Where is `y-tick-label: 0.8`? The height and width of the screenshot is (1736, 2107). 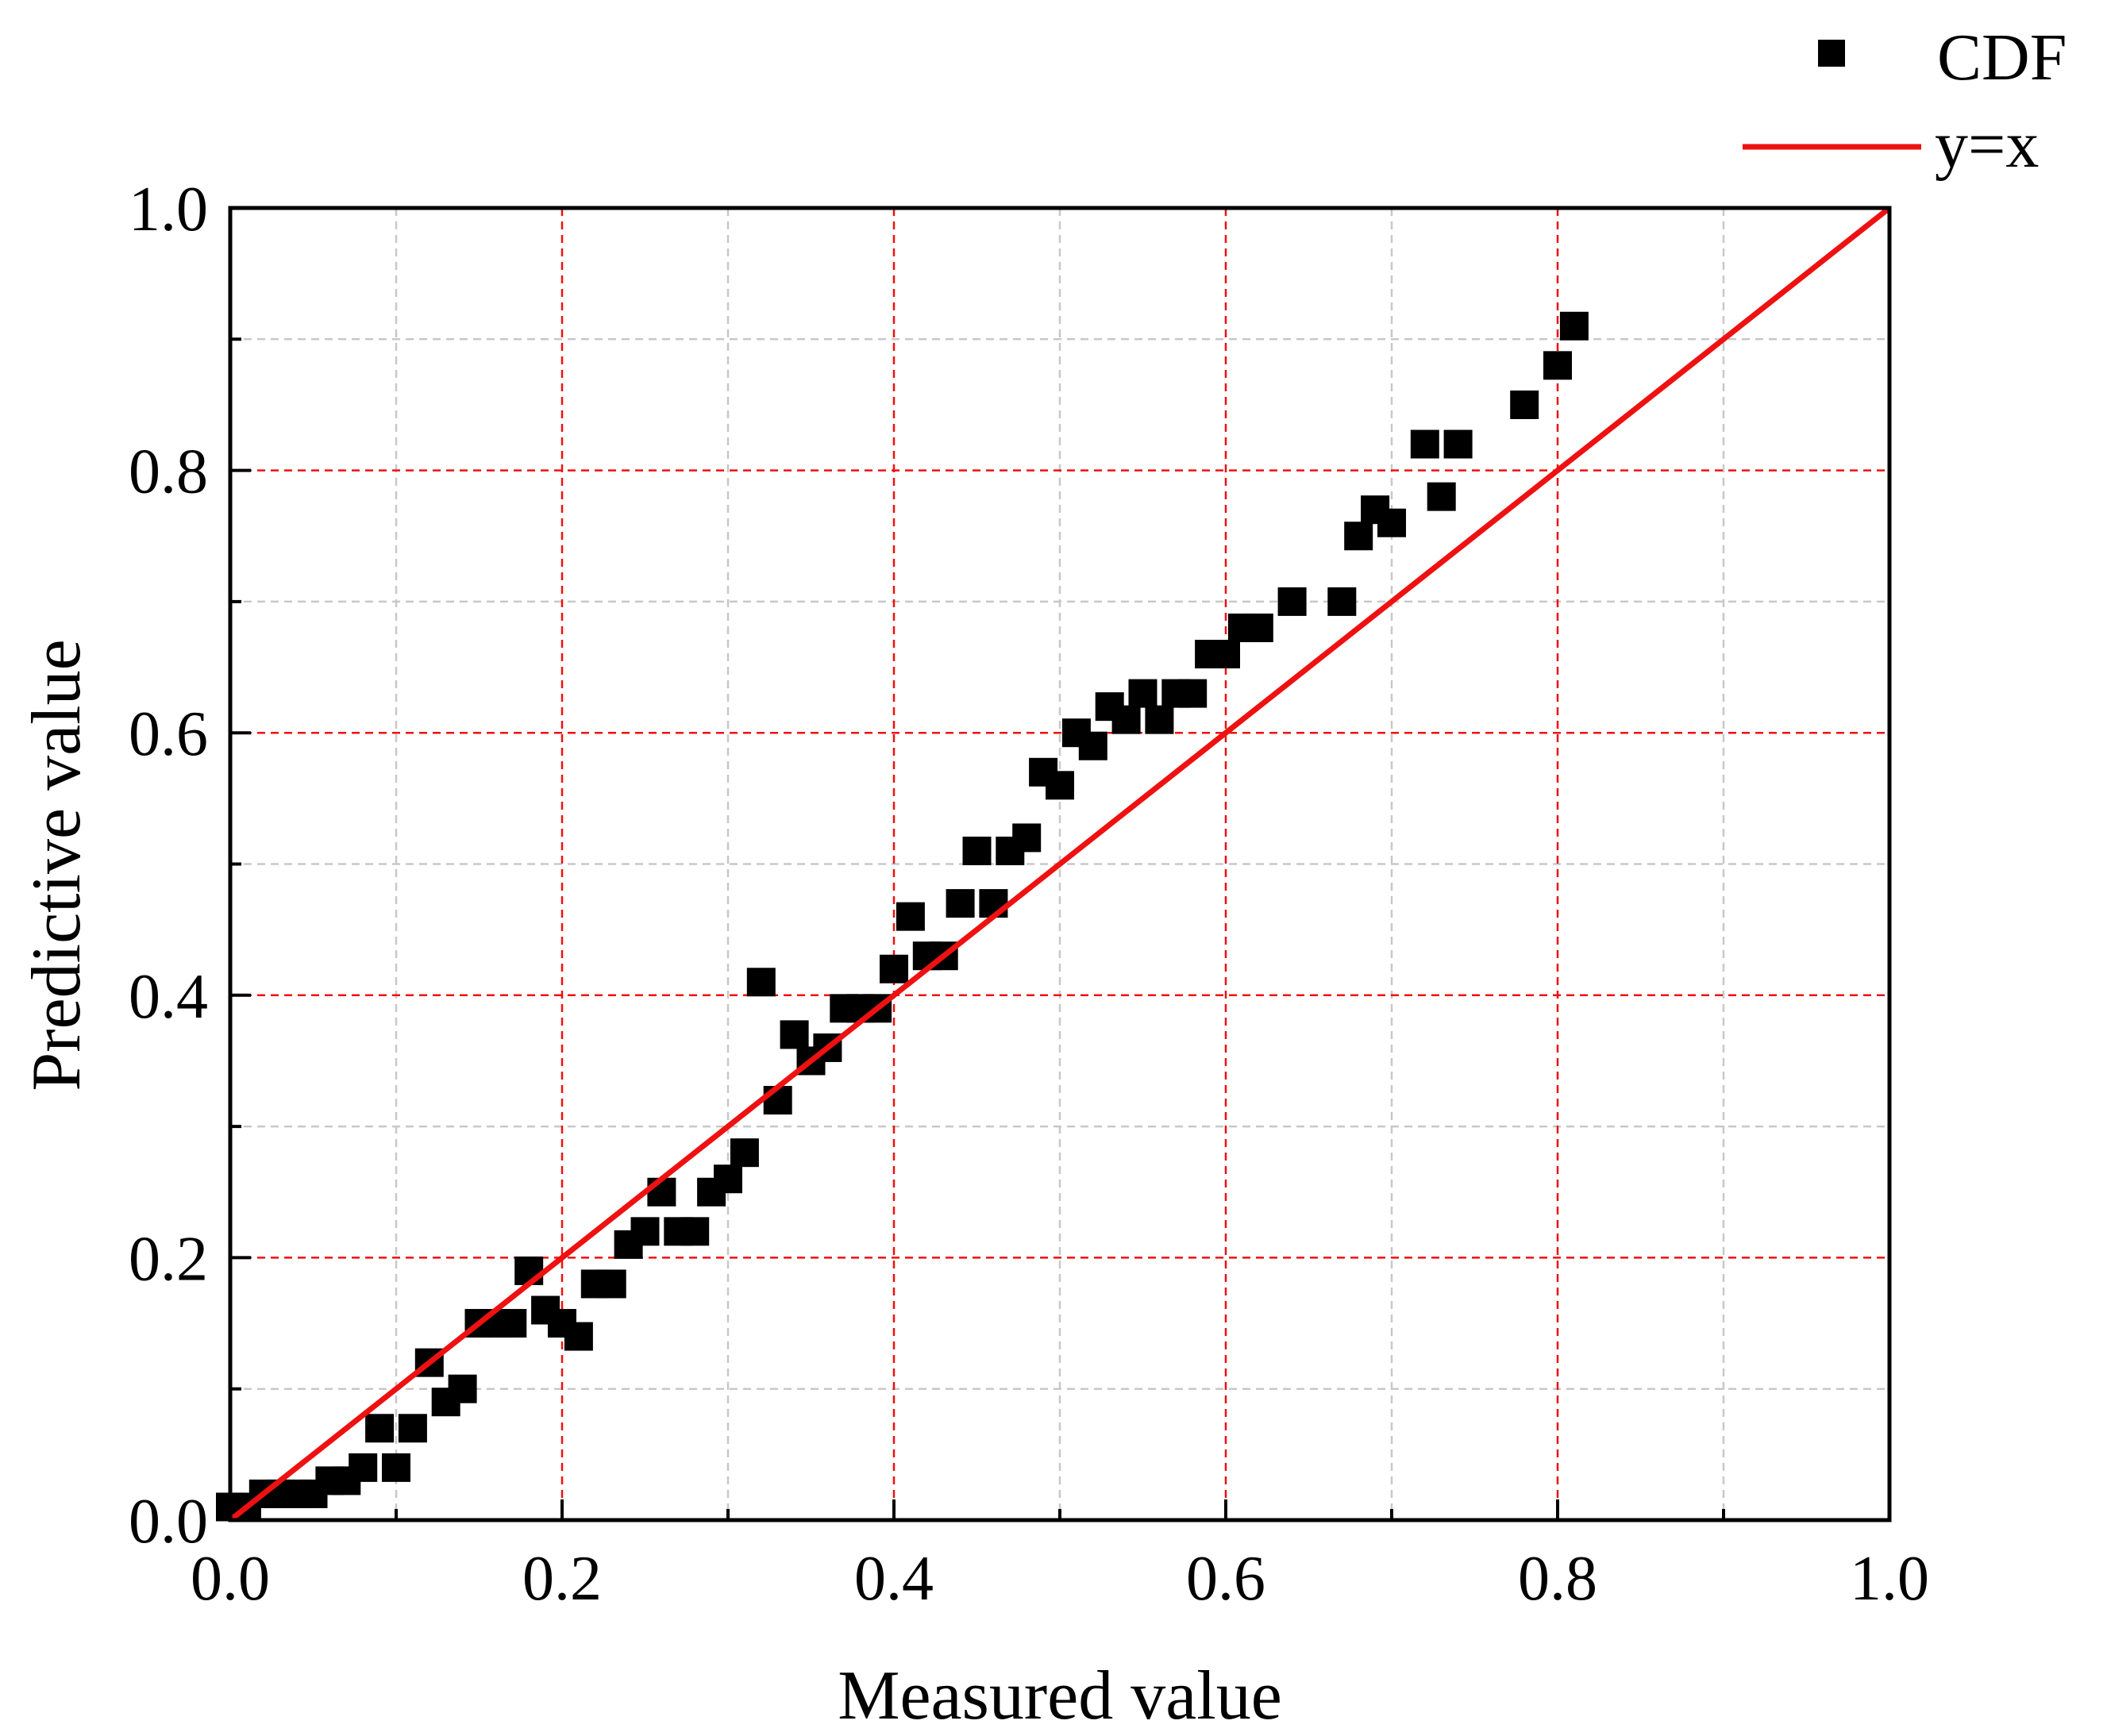 y-tick-label: 0.8 is located at coordinates (168, 472).